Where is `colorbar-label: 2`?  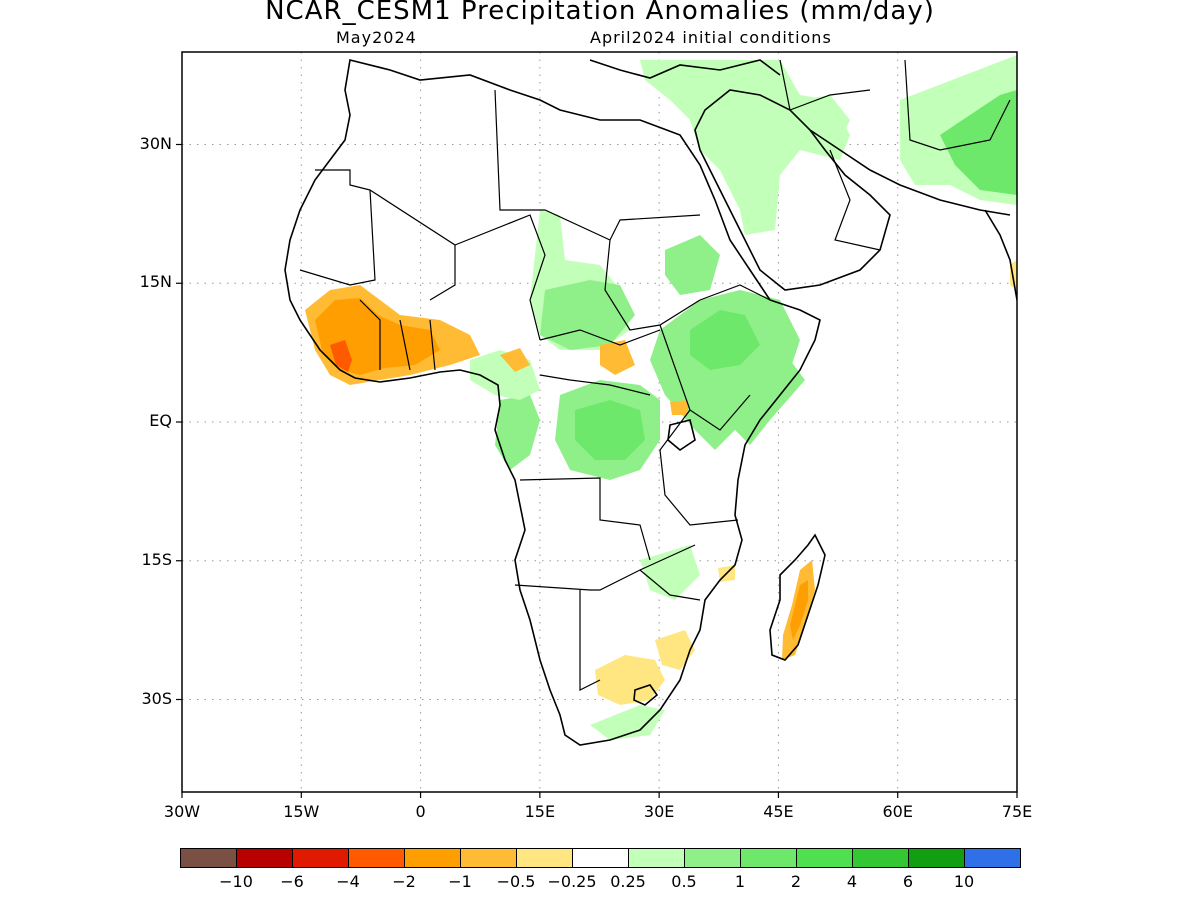 colorbar-label: 2 is located at coordinates (796, 881).